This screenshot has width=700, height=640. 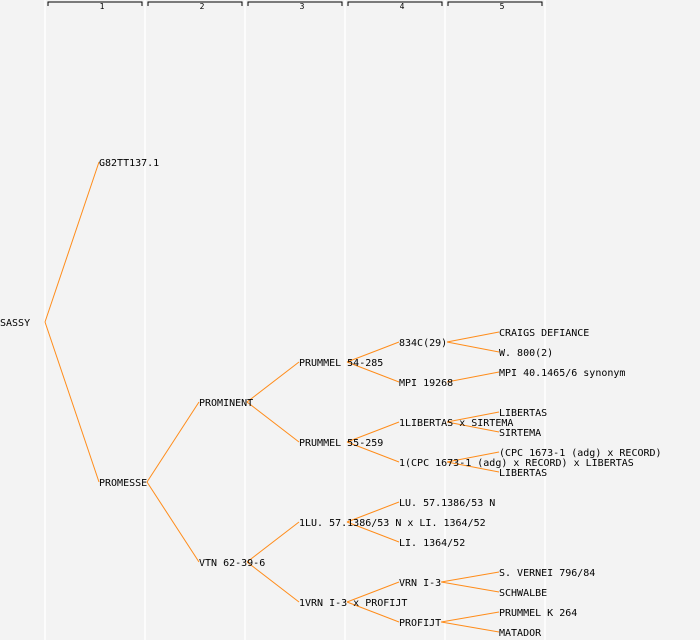 I want to click on pedigree-node: PRUMMEL K 264, so click(x=538, y=613).